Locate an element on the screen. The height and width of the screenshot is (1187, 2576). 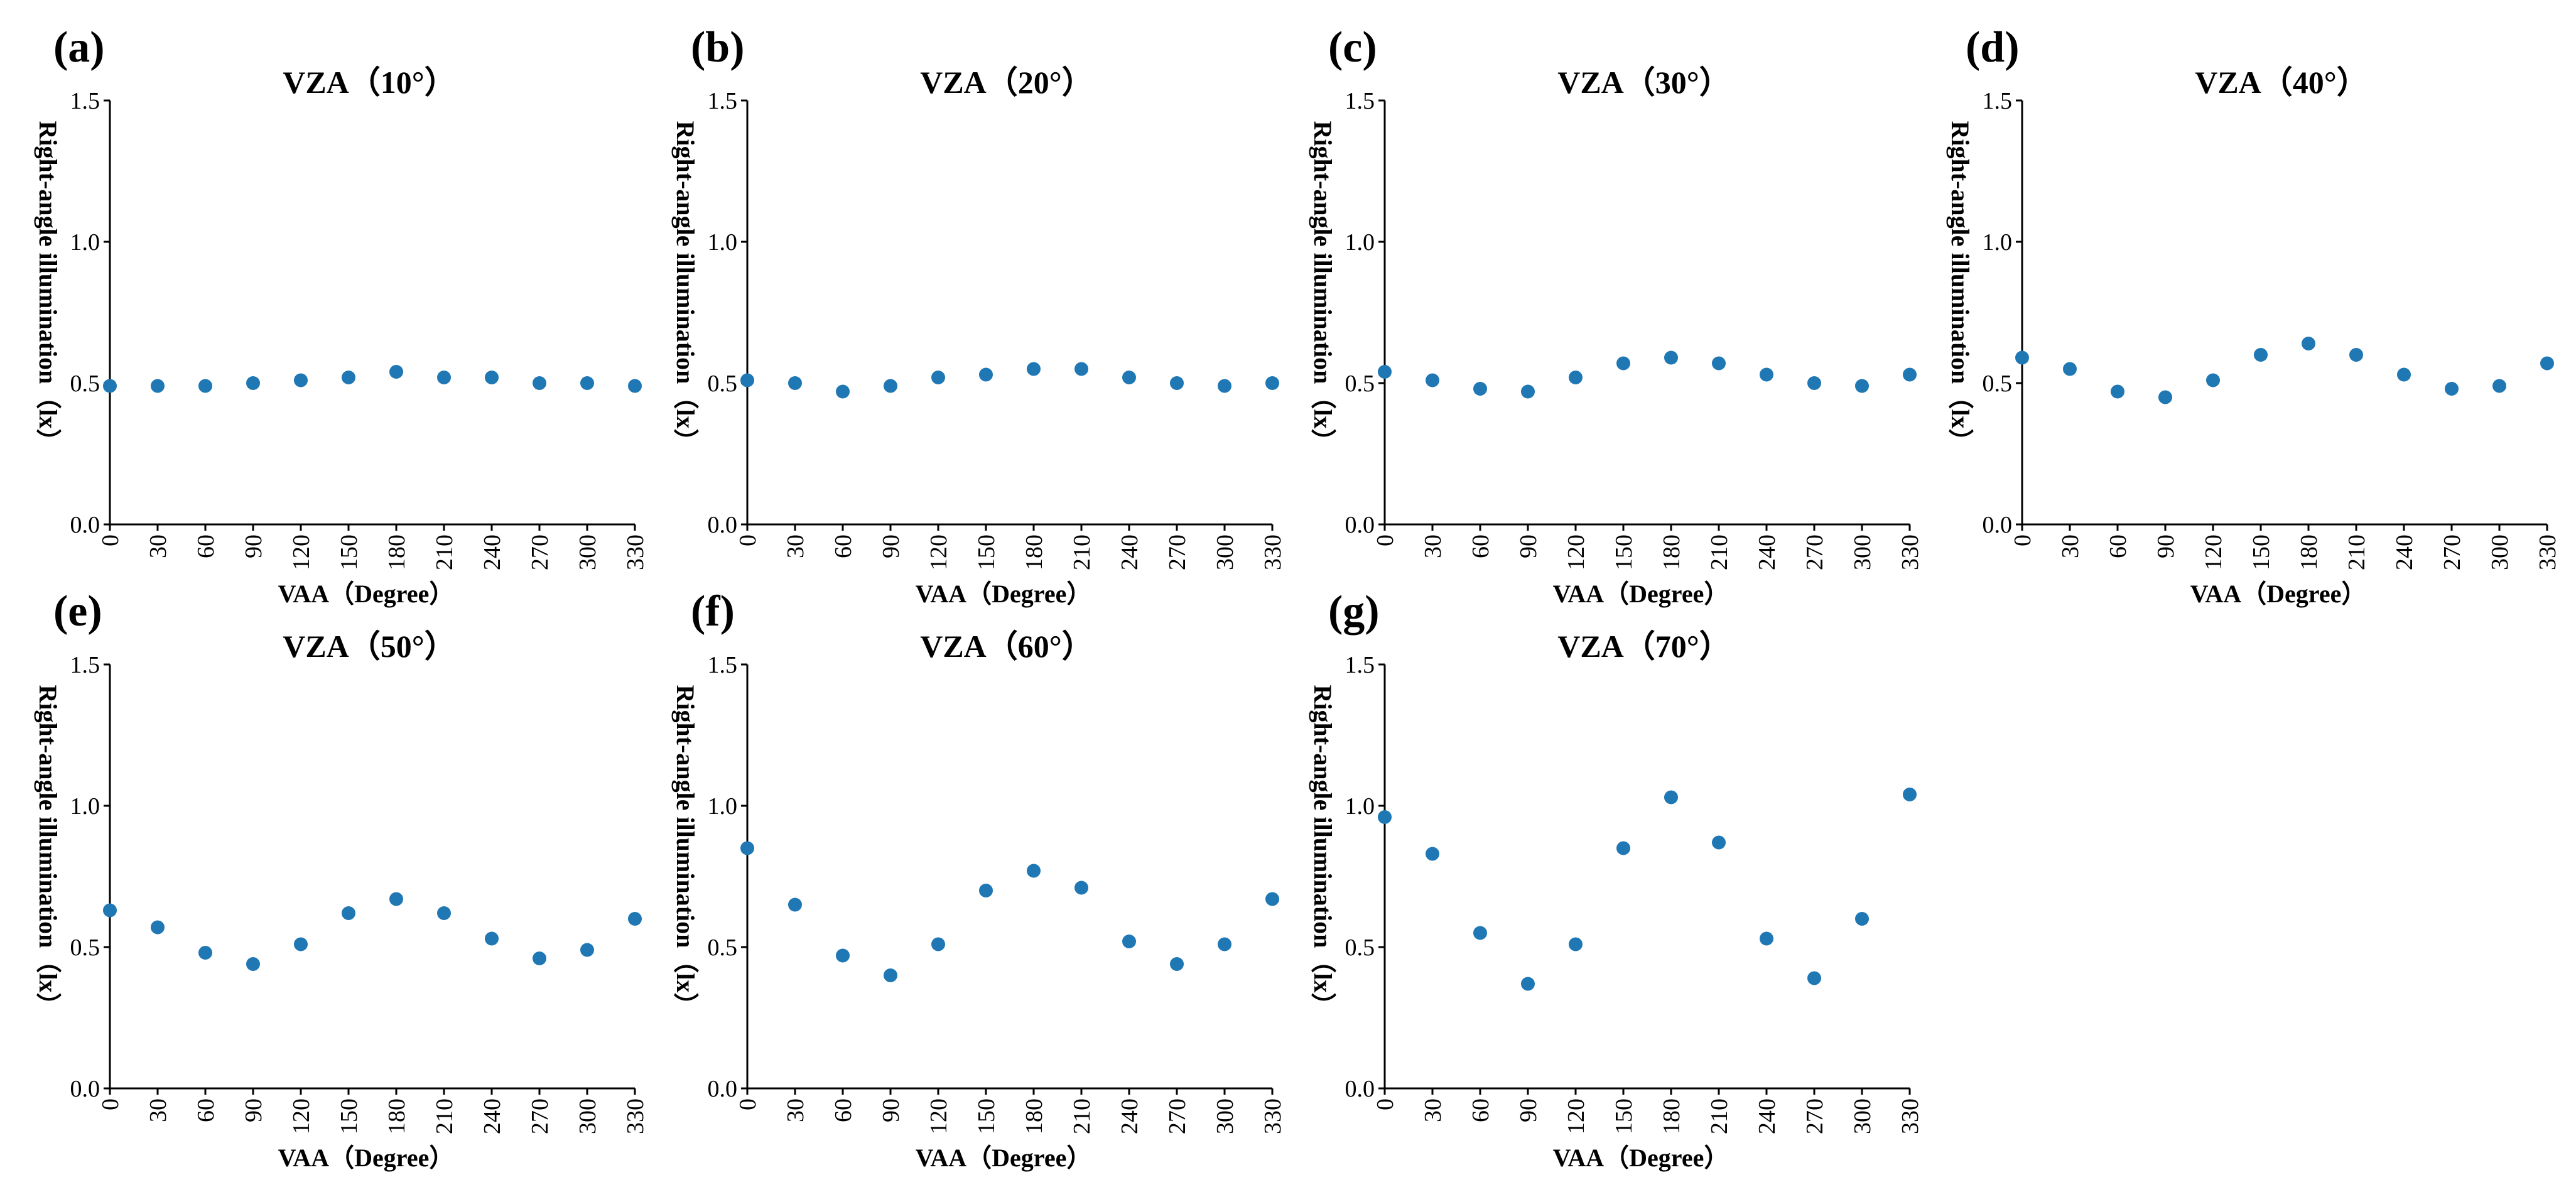
y-tick-label: 0.5 is located at coordinates (85, 384).